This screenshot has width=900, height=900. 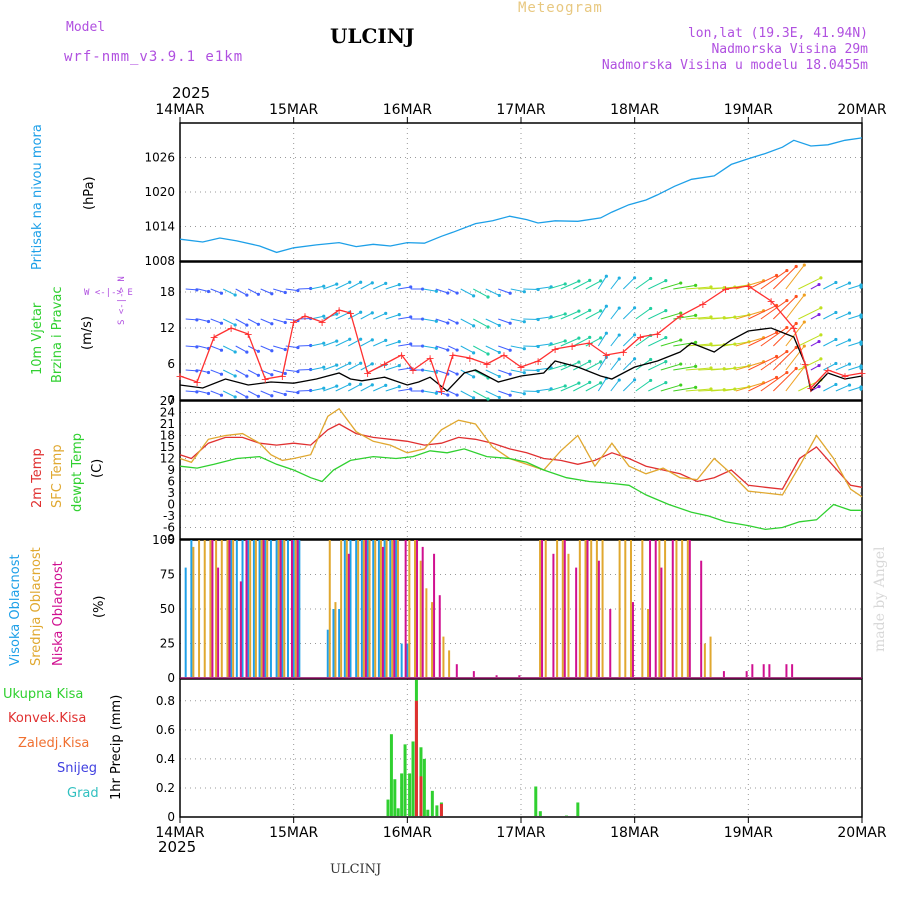 I want to click on y-tick-label: 1026, so click(x=159, y=158).